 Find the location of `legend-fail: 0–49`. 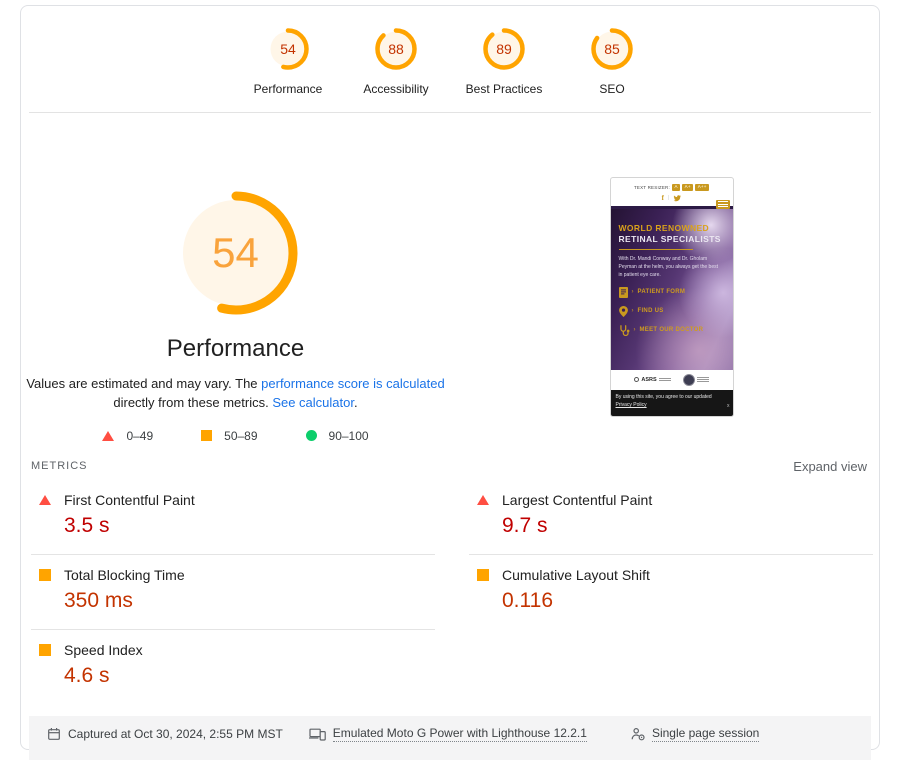

legend-fail: 0–49 is located at coordinates (127, 436).